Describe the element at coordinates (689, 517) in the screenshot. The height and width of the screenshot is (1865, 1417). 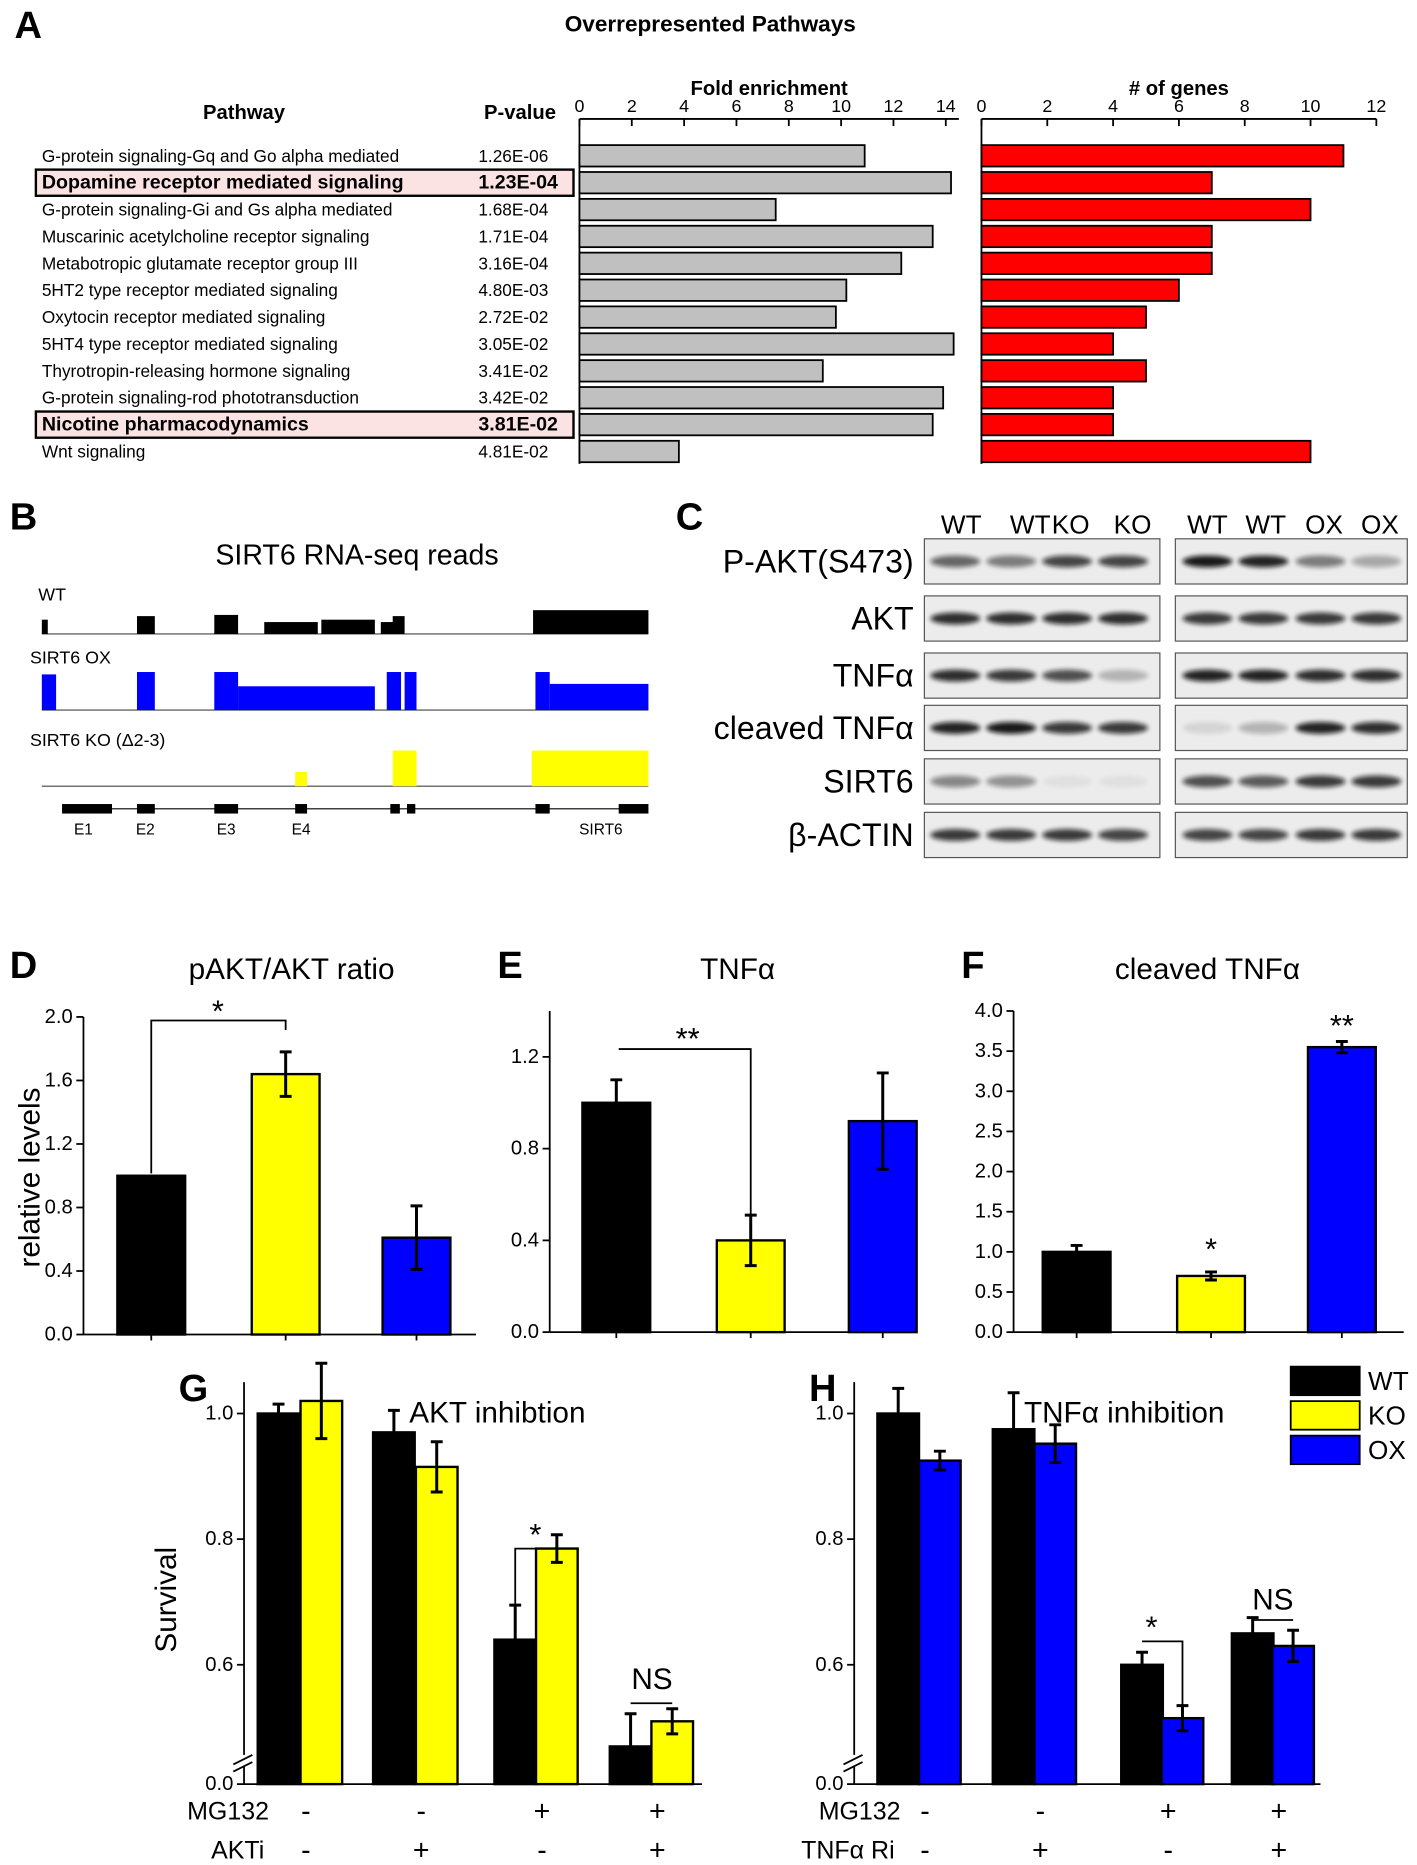
I see `panel-label: C` at that location.